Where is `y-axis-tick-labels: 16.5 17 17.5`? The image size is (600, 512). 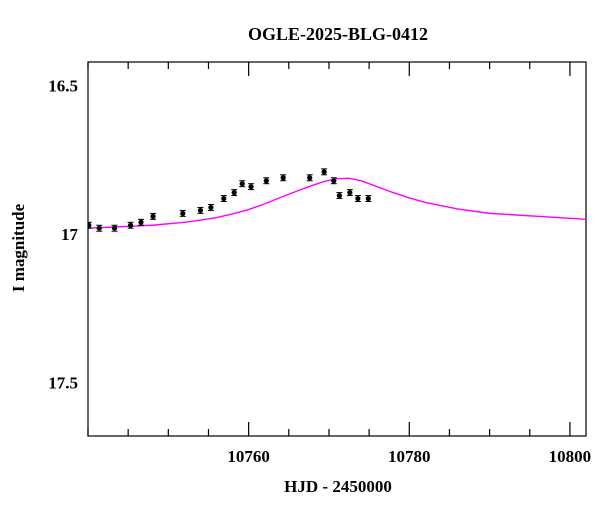 y-axis-tick-labels: 16.5 17 17.5 is located at coordinates (63, 235).